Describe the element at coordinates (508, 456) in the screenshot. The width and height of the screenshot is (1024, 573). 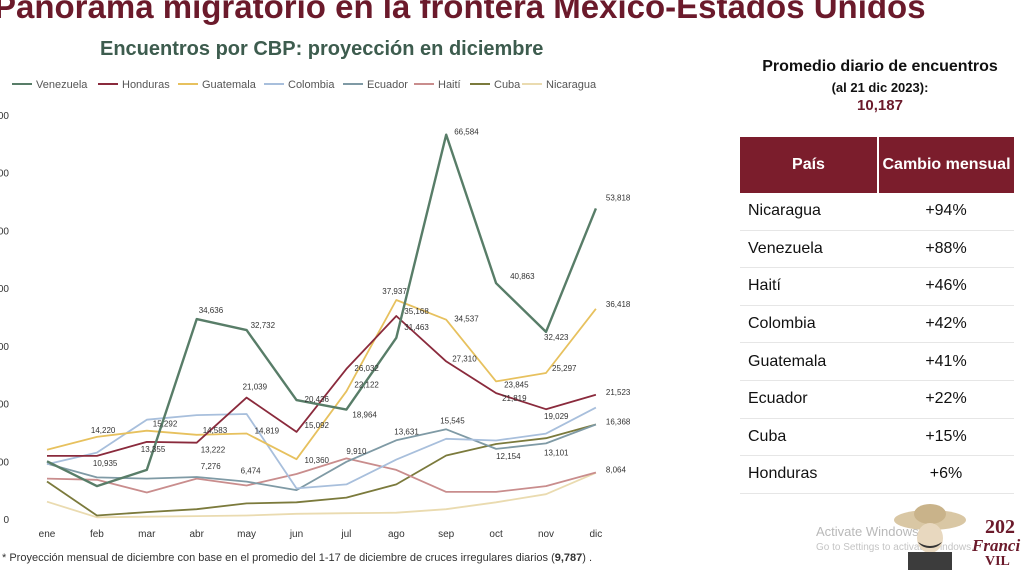
I see `data-label: 12,154` at that location.